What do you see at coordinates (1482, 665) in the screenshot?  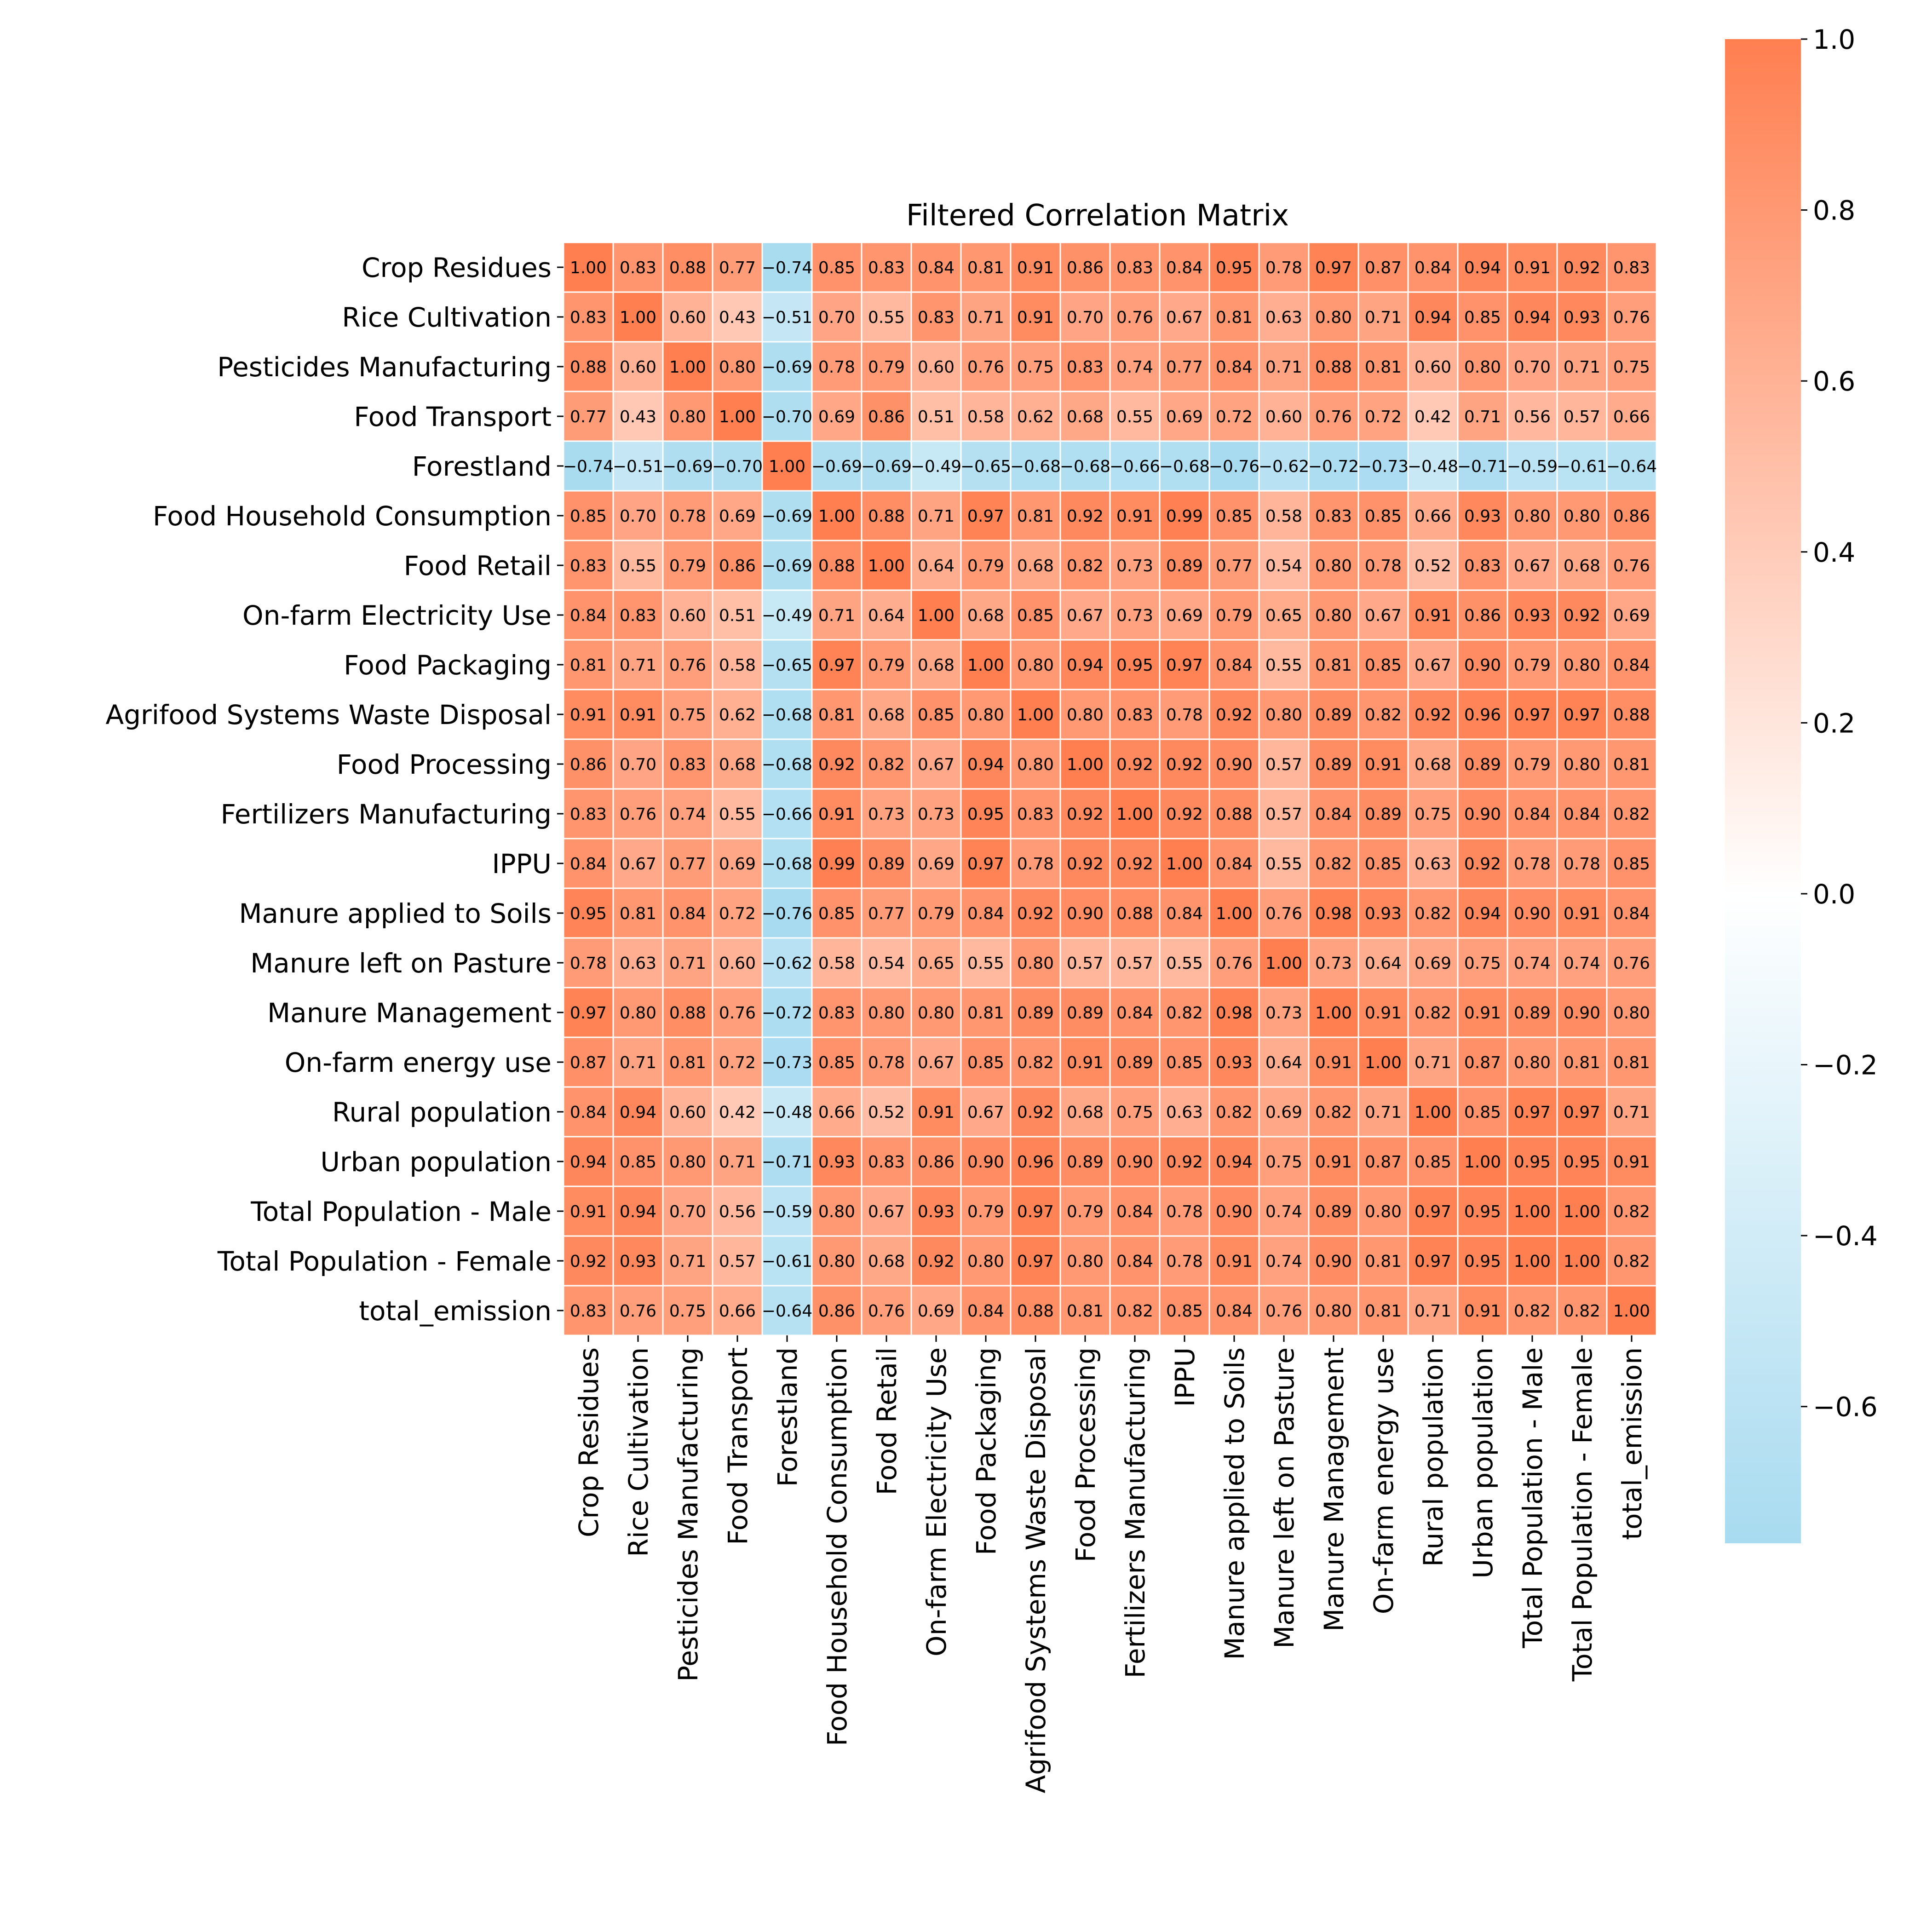 I see `cell-value-label: 0.90` at bounding box center [1482, 665].